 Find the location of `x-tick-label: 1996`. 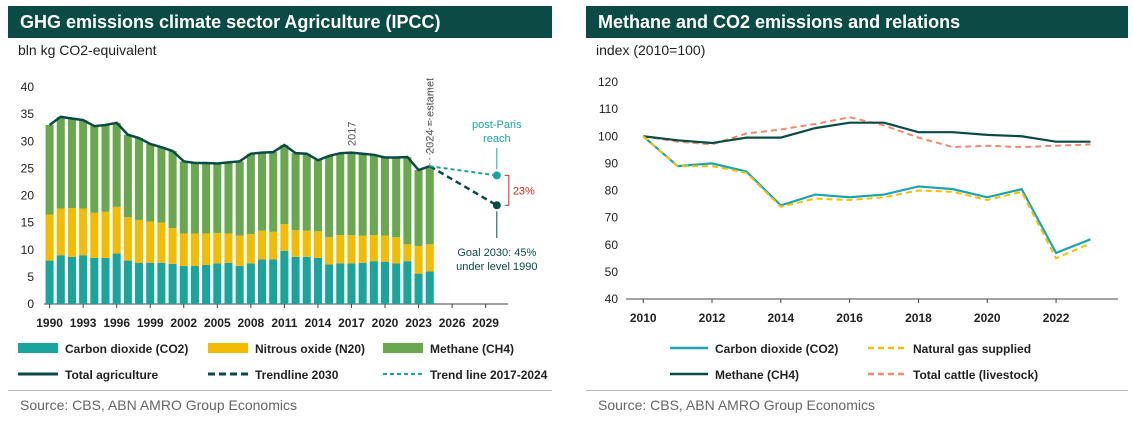

x-tick-label: 1996 is located at coordinates (116, 323).